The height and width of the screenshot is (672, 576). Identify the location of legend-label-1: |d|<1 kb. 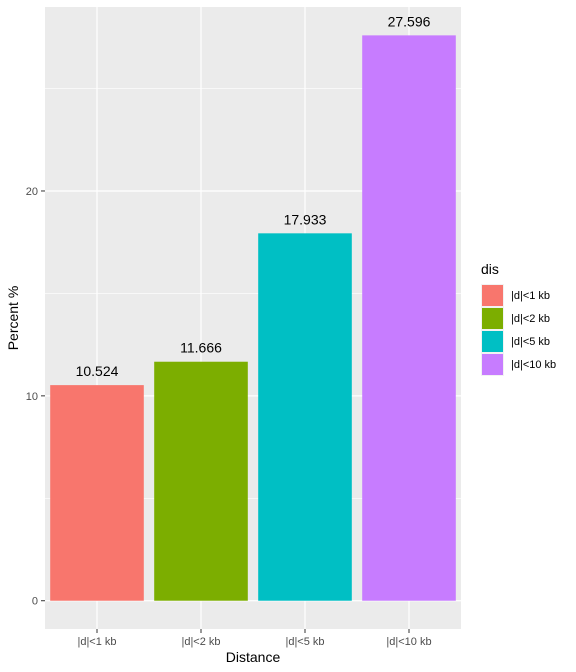
(530, 296).